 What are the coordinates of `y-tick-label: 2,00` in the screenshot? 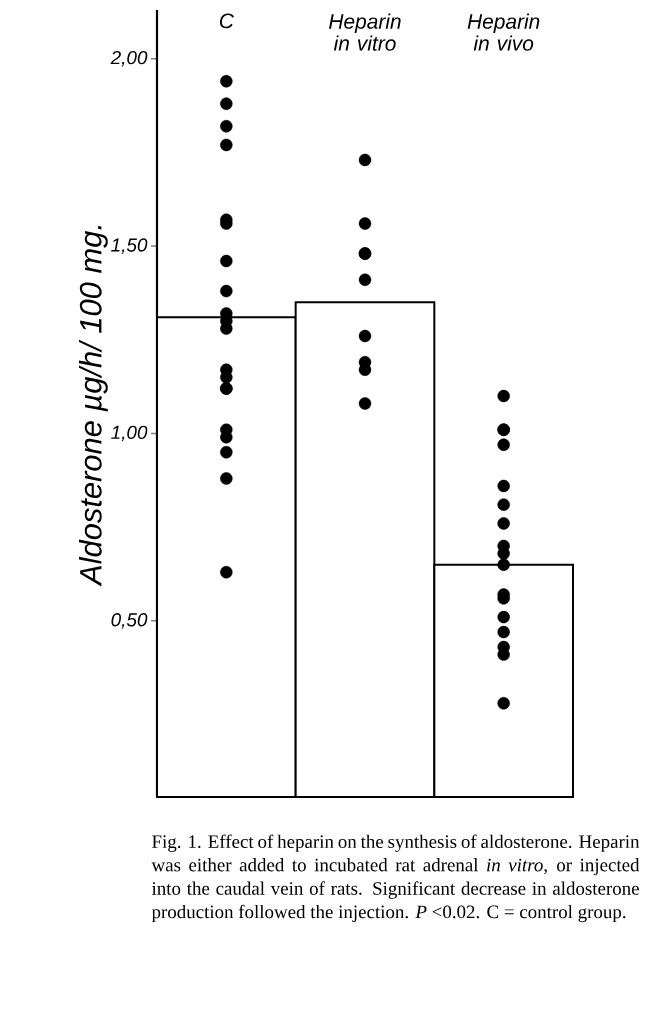 It's located at (129, 58).